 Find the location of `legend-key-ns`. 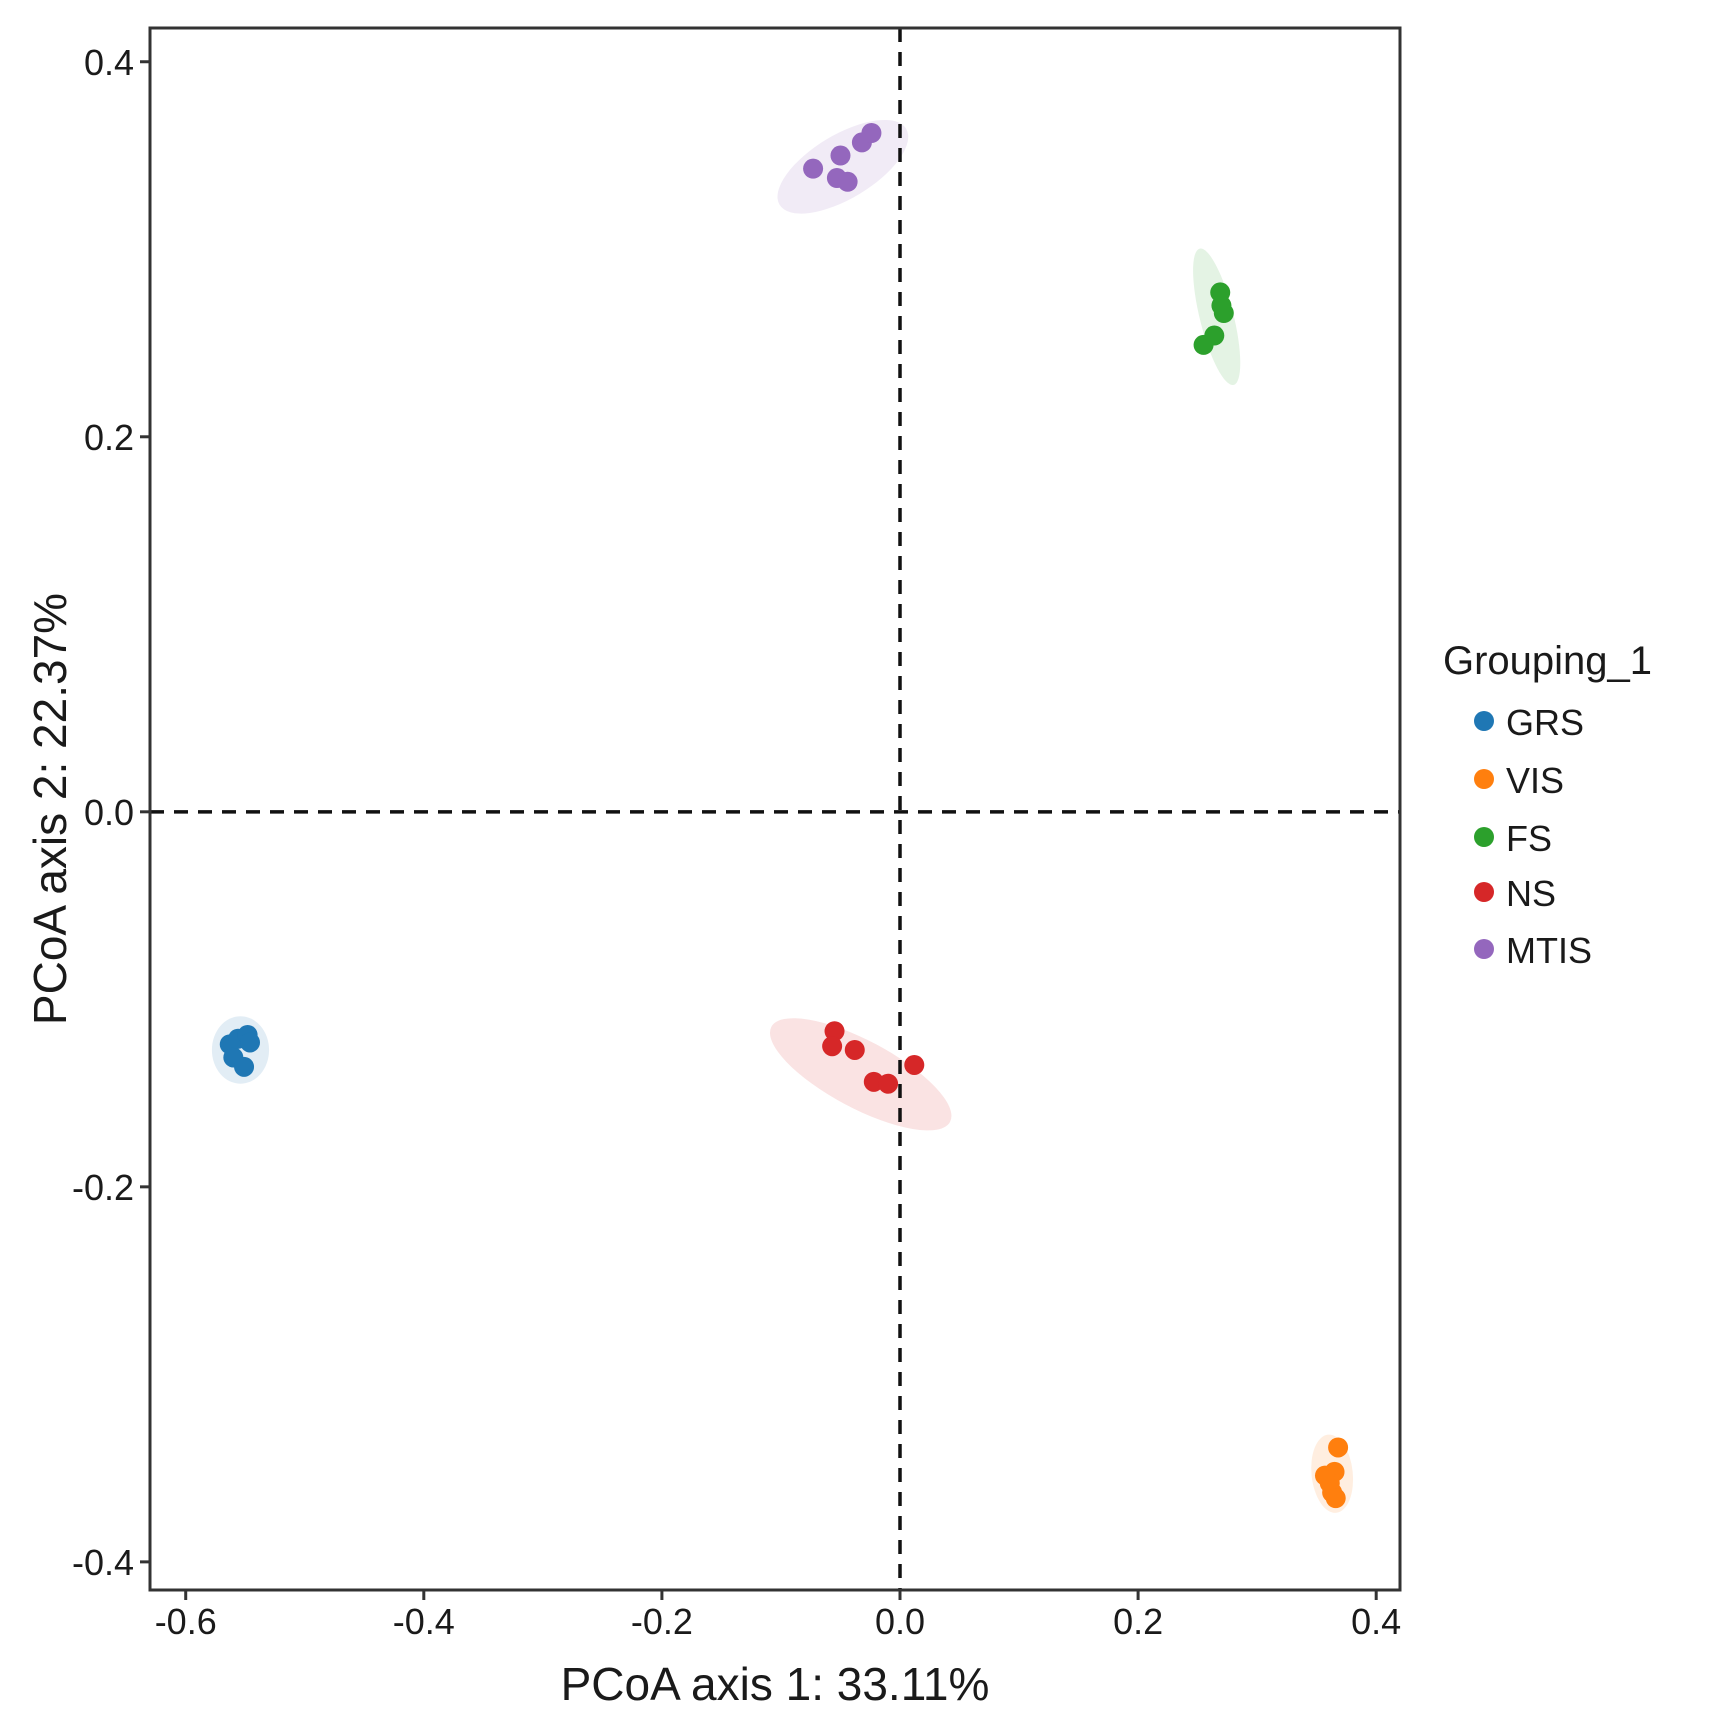

legend-key-ns is located at coordinates (1484, 892).